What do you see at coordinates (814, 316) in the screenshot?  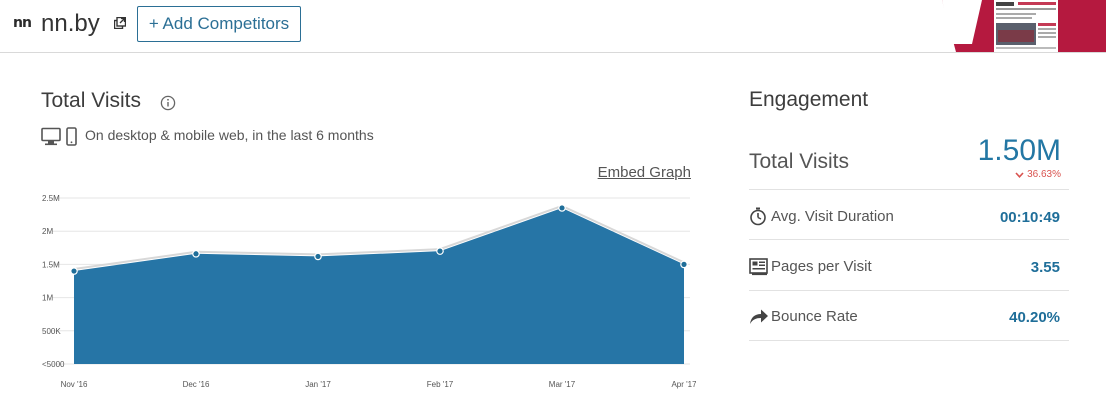 I see `bounce-rate-label: Bounce Rate` at bounding box center [814, 316].